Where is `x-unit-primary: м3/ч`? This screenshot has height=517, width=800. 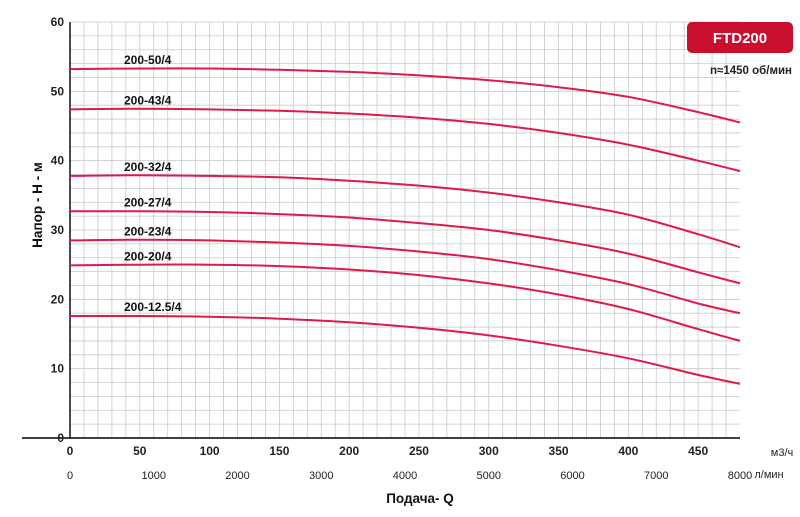 x-unit-primary: м3/ч is located at coordinates (782, 453).